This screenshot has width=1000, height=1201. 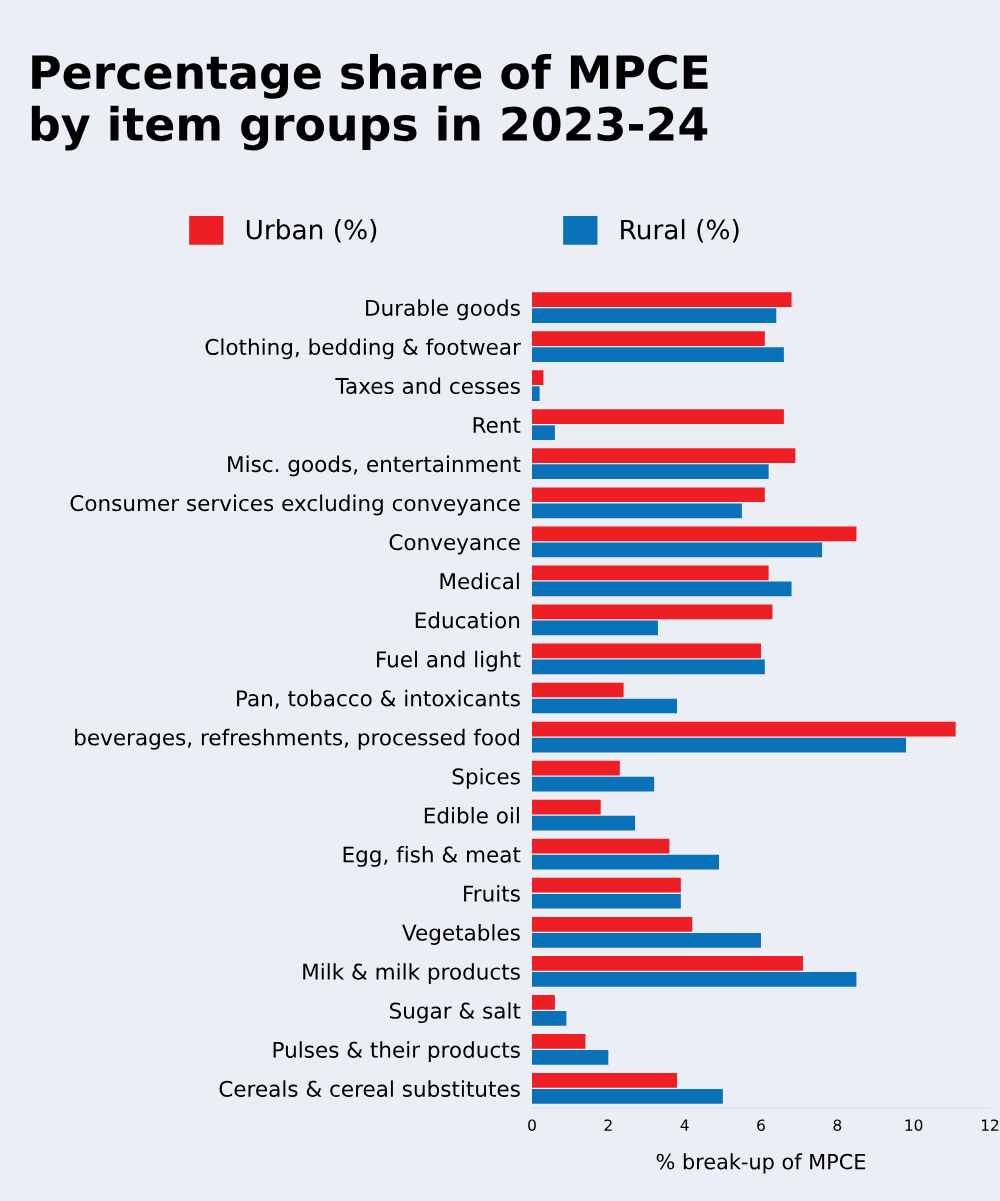 I want to click on y-tick-label: Medical, so click(x=479, y=581).